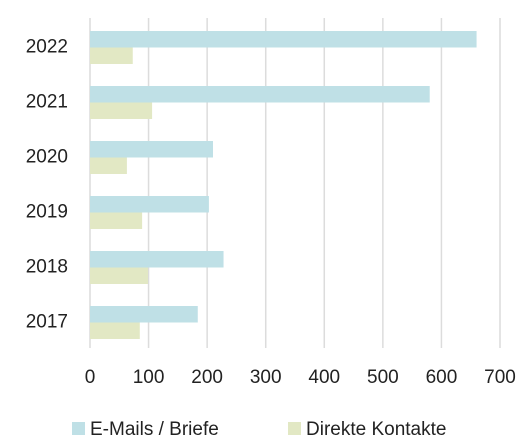 The image size is (525, 440). I want to click on x-tick-label: 700, so click(500, 377).